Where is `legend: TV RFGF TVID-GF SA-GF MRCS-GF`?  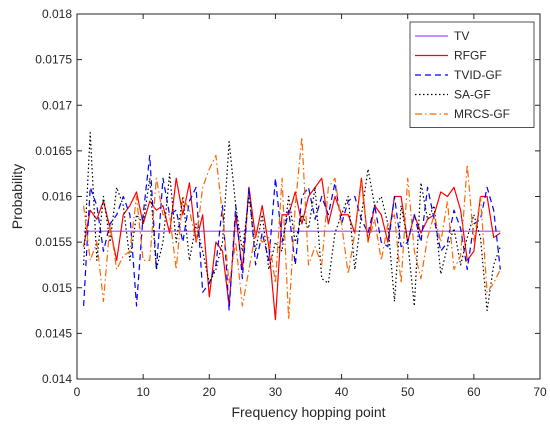
legend: TV RFGF TVID-GF SA-GF MRCS-GF is located at coordinates (472, 74).